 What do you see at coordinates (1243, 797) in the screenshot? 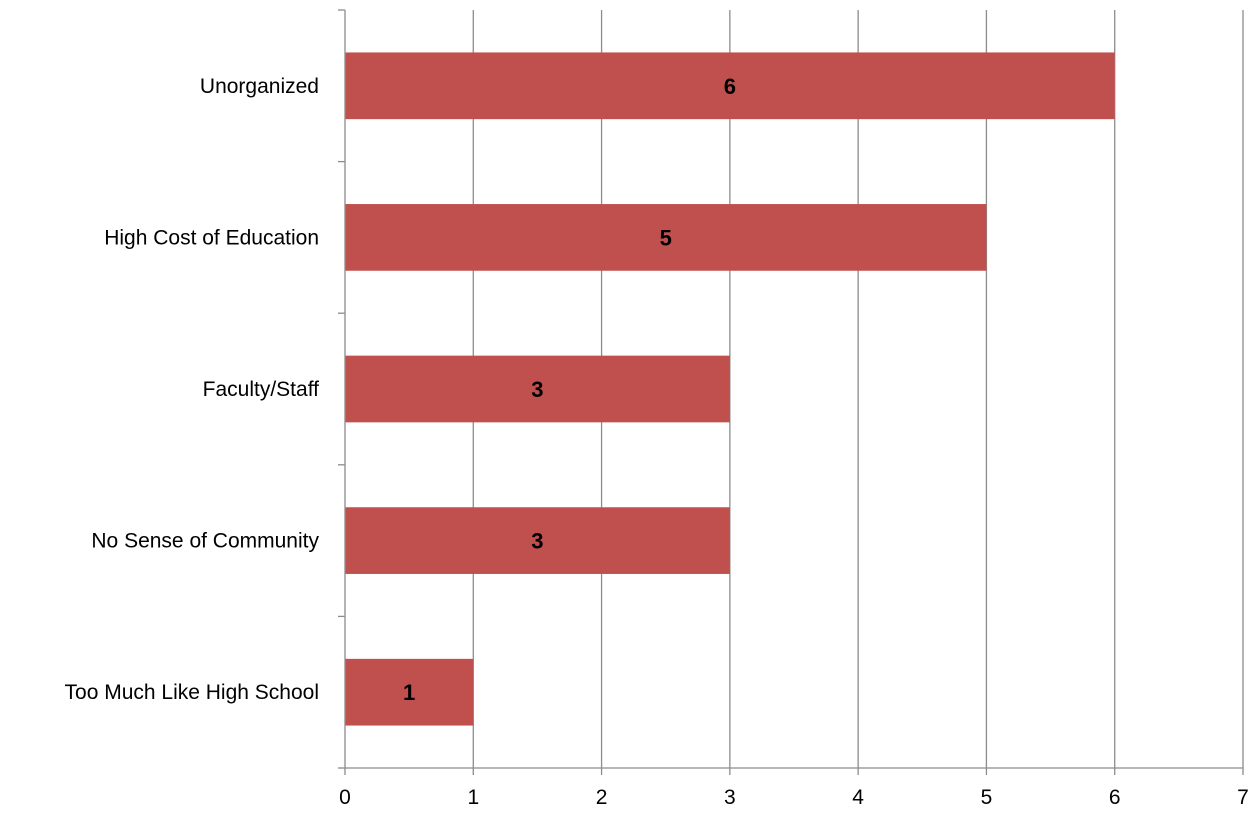
I see `x-tick-label: 7` at bounding box center [1243, 797].